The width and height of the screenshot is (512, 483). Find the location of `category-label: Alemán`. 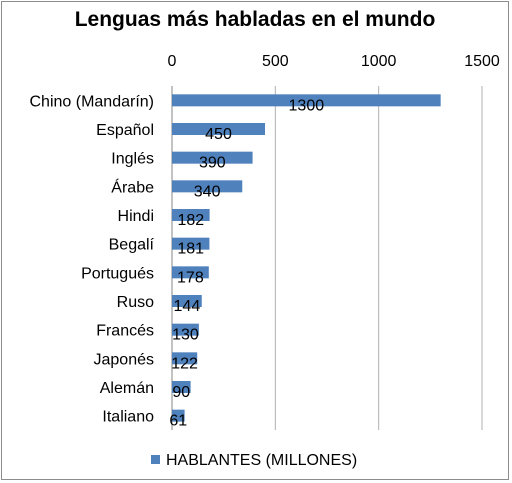

category-label: Alemán is located at coordinates (127, 388).